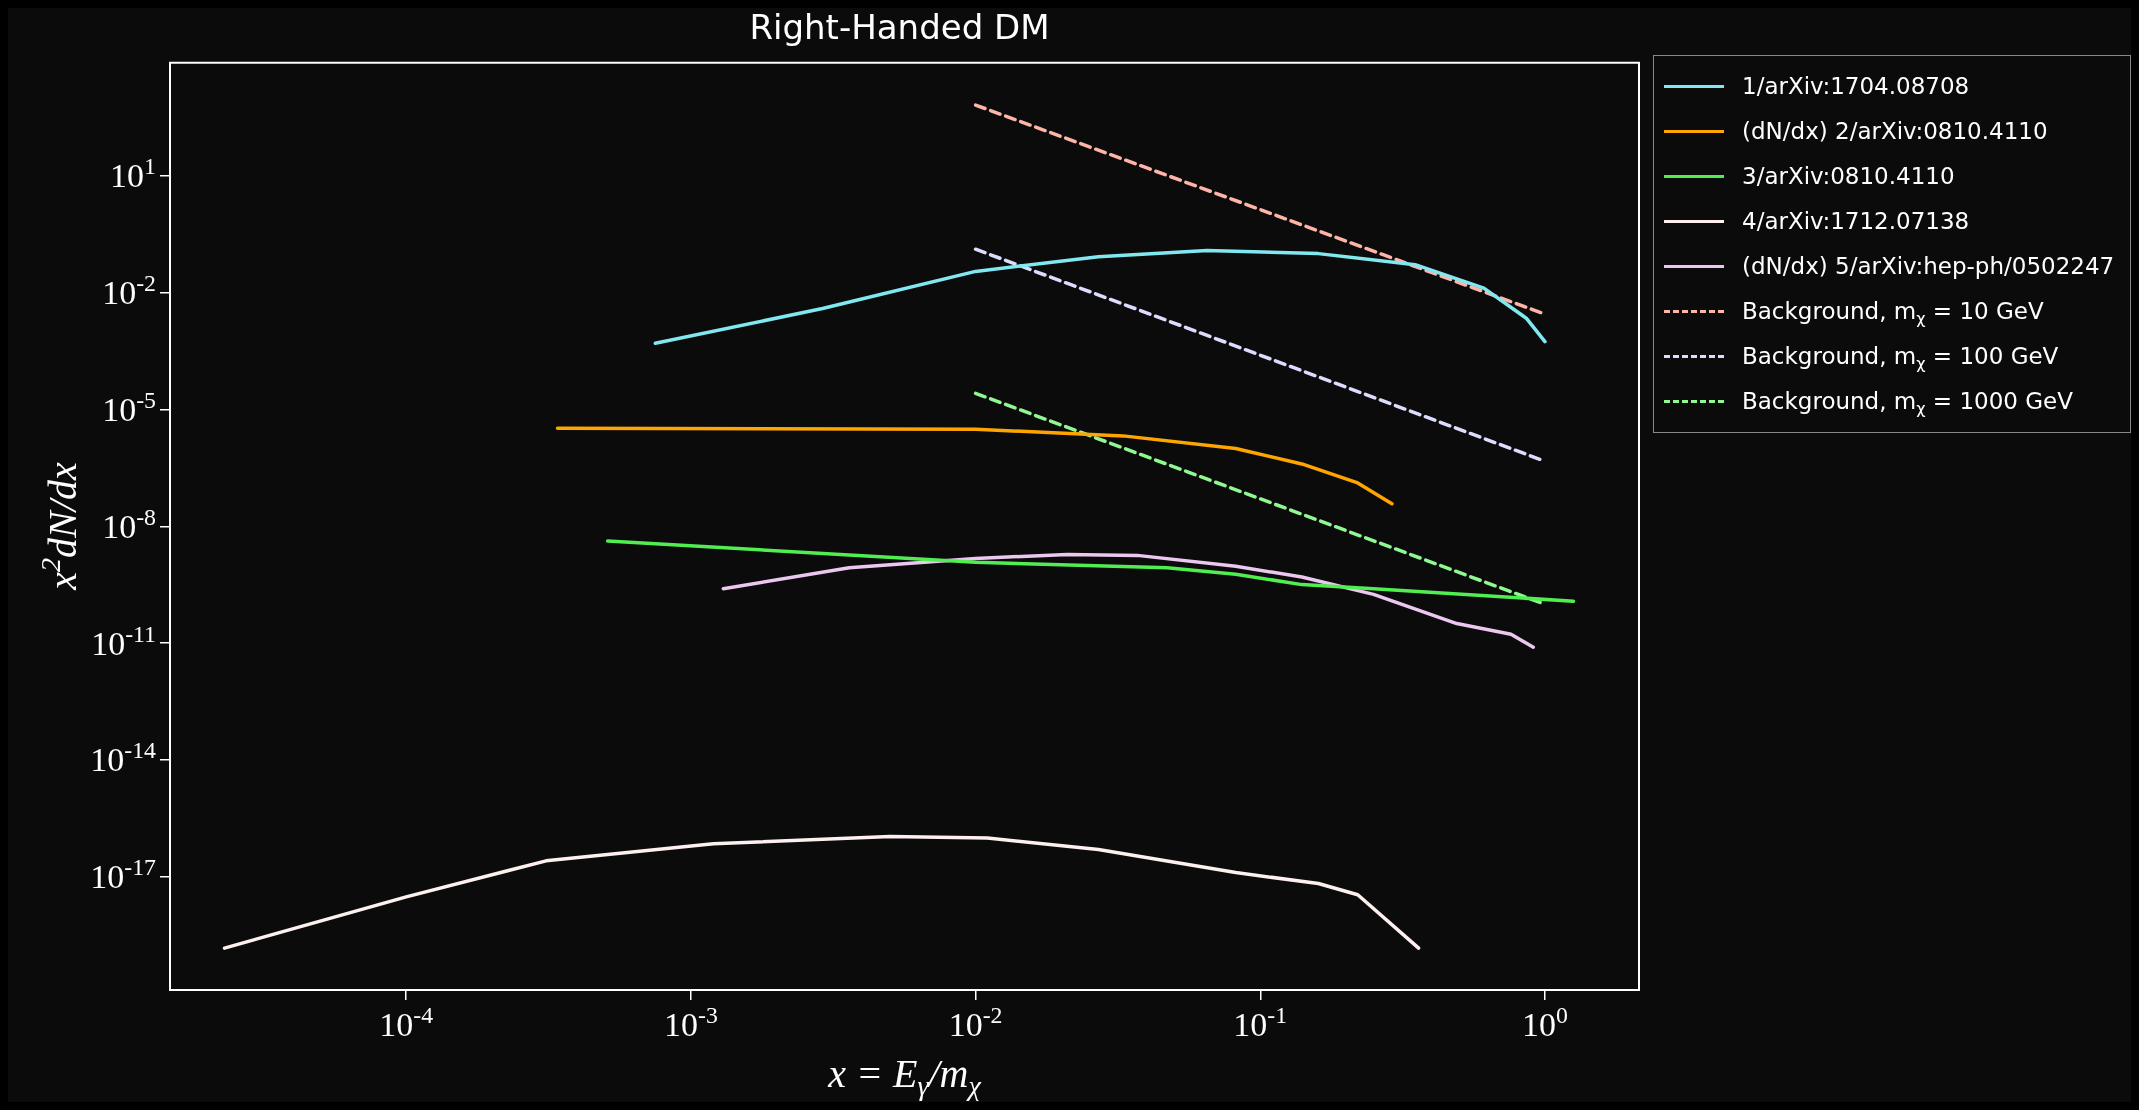 Image resolution: width=2139 pixels, height=1110 pixels. I want to click on y-tick-label: 10$^{-8}$, so click(129, 524).